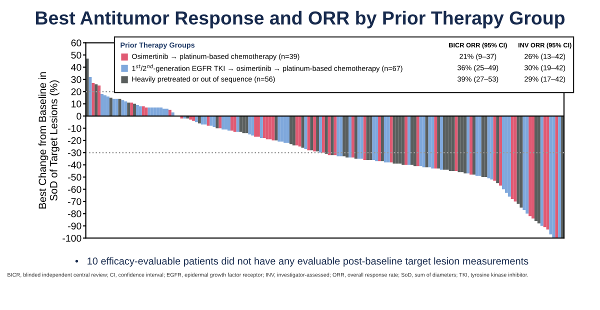  What do you see at coordinates (300, 19) in the screenshot?
I see `chart-title: Best Antitumor Response and ORR by Prior Therapy Group` at bounding box center [300, 19].